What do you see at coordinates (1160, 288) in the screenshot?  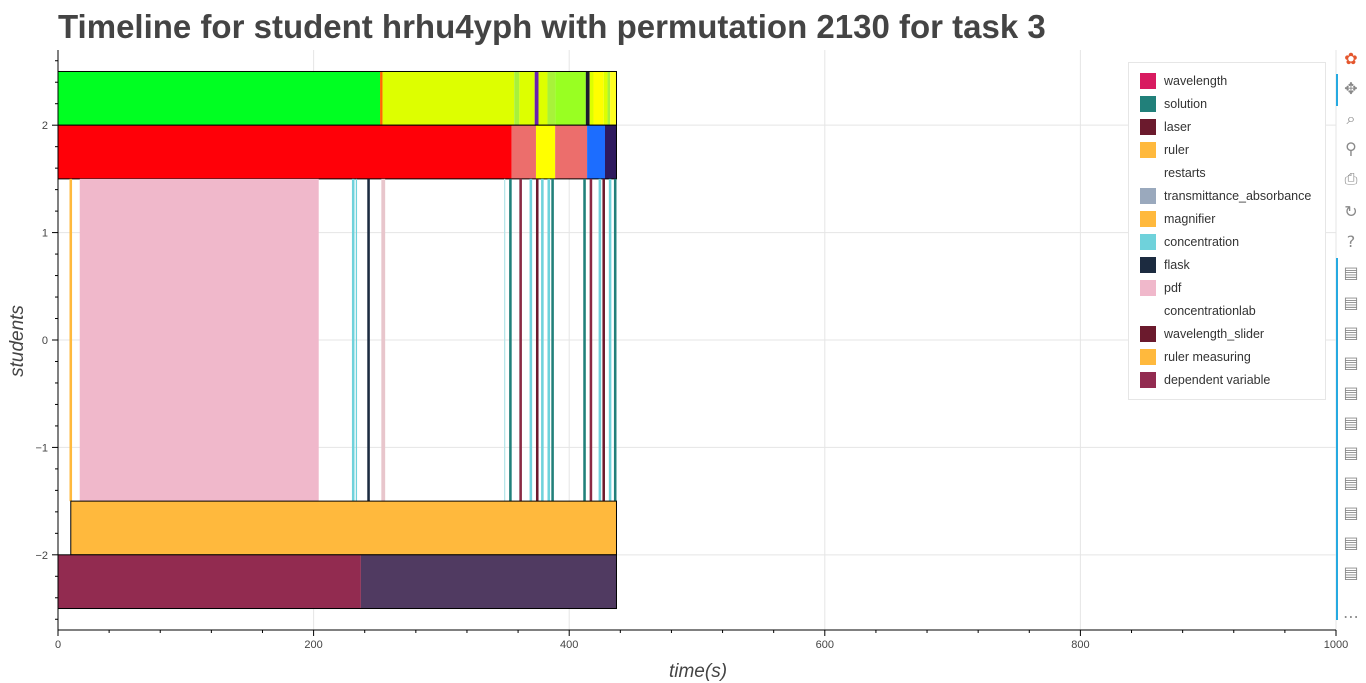 I see `legend-item: pdf` at bounding box center [1160, 288].